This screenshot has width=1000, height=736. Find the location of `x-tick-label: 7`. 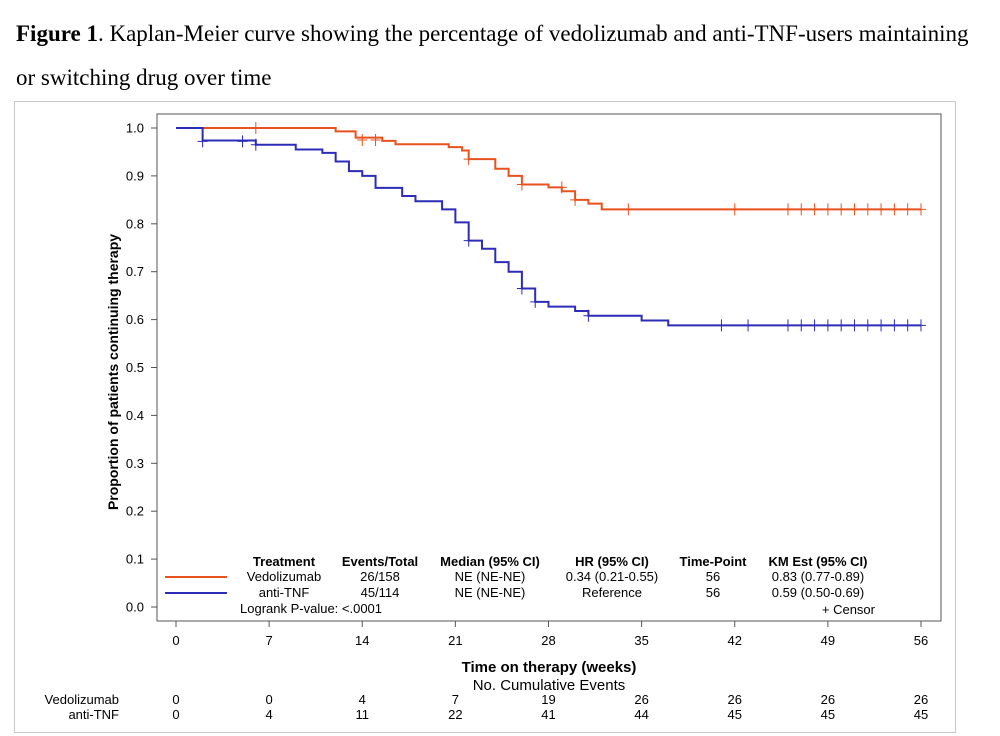

x-tick-label: 7 is located at coordinates (269, 640).